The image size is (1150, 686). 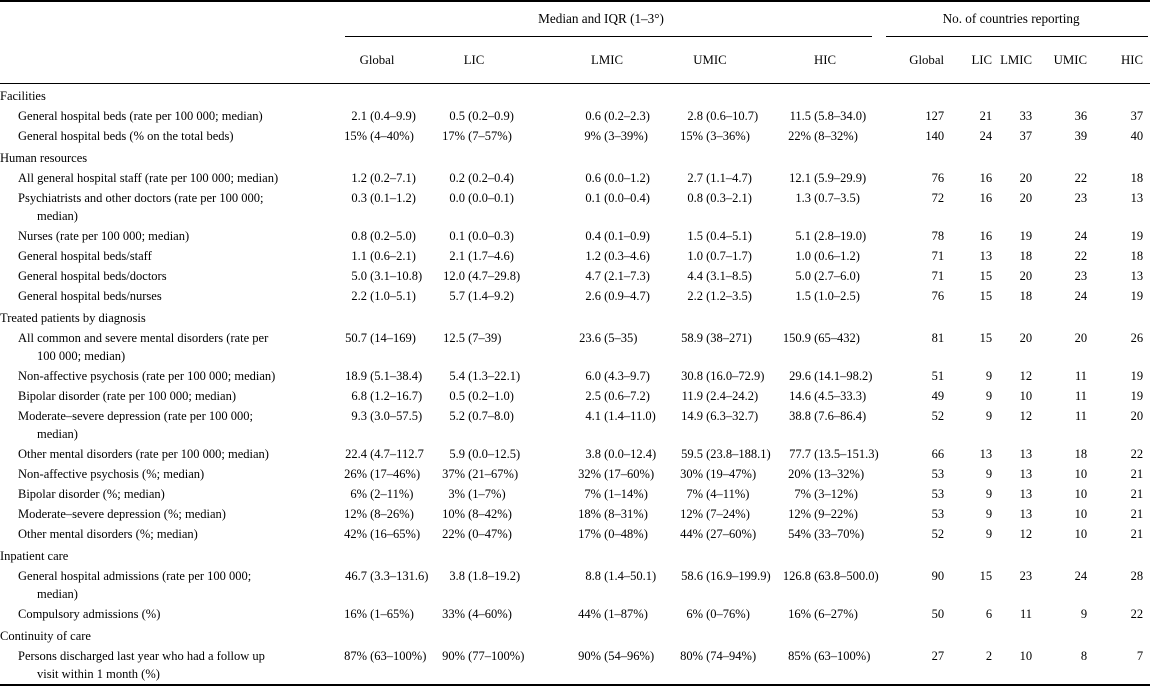 What do you see at coordinates (938, 534) in the screenshot?
I see `count-cell: 52` at bounding box center [938, 534].